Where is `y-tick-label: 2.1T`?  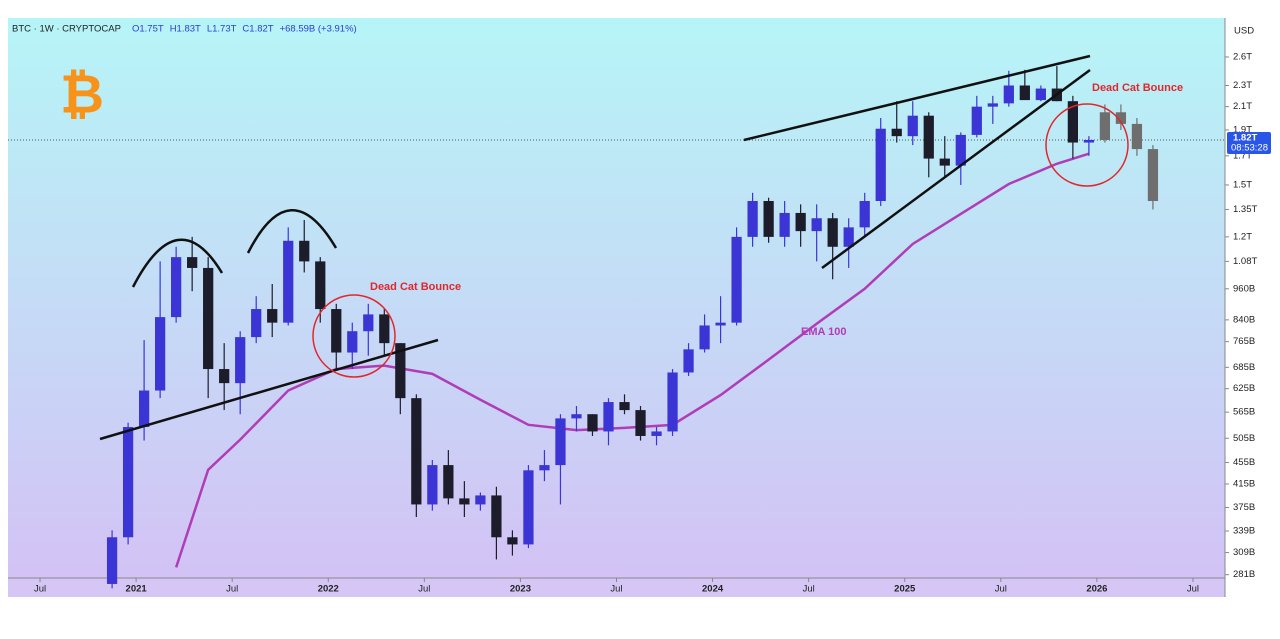
y-tick-label: 2.1T is located at coordinates (1242, 106).